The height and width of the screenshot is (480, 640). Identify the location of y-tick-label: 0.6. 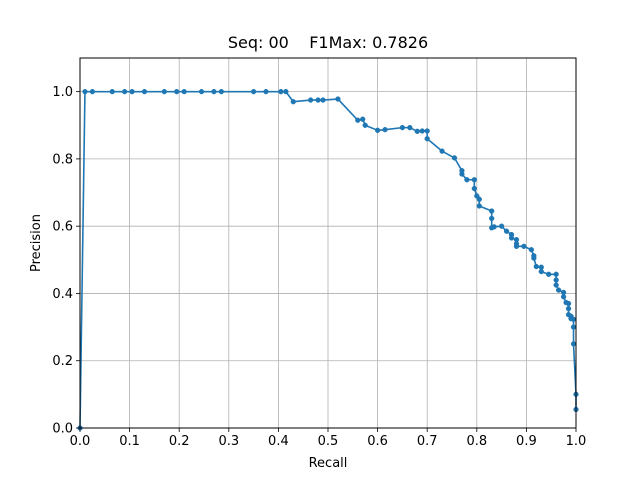
(62, 227).